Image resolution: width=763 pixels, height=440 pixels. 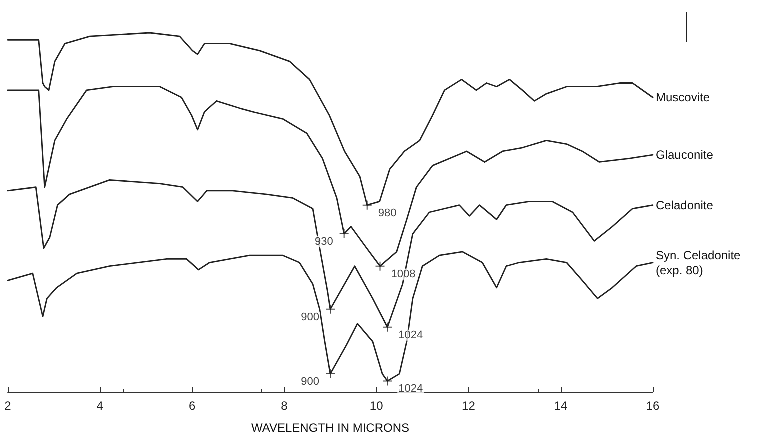 What do you see at coordinates (100, 406) in the screenshot?
I see `x-tick-label: 4` at bounding box center [100, 406].